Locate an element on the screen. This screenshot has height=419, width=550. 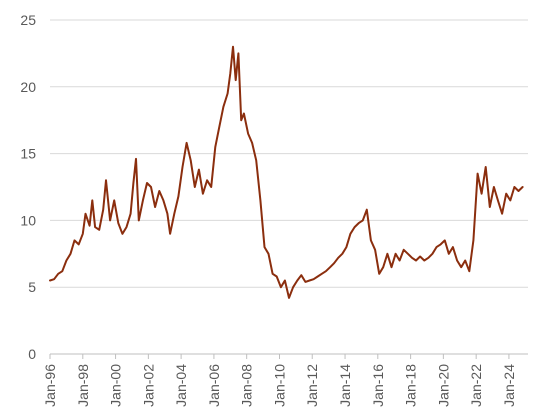
x-axis is located at coordinates (288, 356).